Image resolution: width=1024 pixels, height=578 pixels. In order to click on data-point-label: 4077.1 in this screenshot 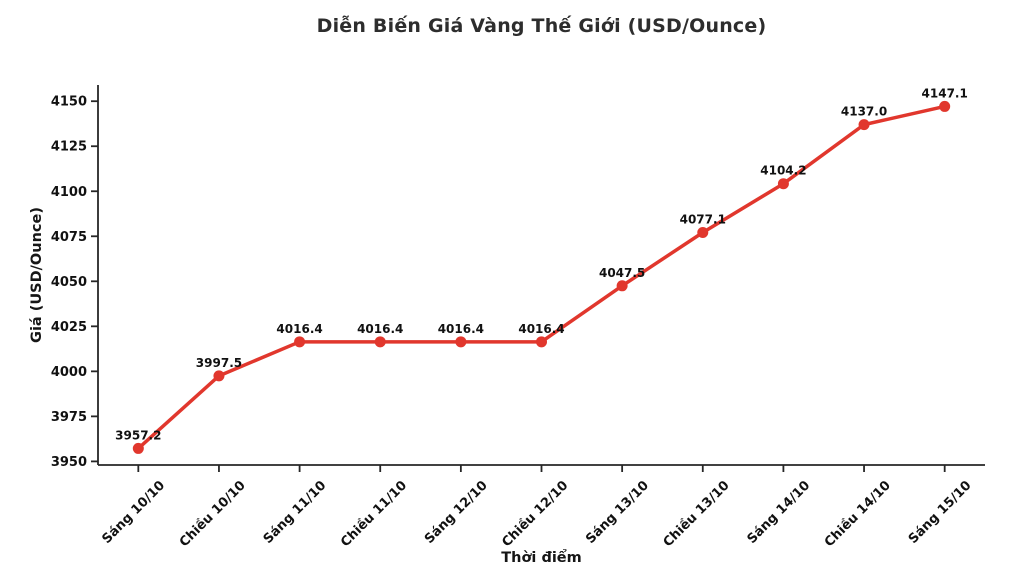, I will do `click(703, 219)`.